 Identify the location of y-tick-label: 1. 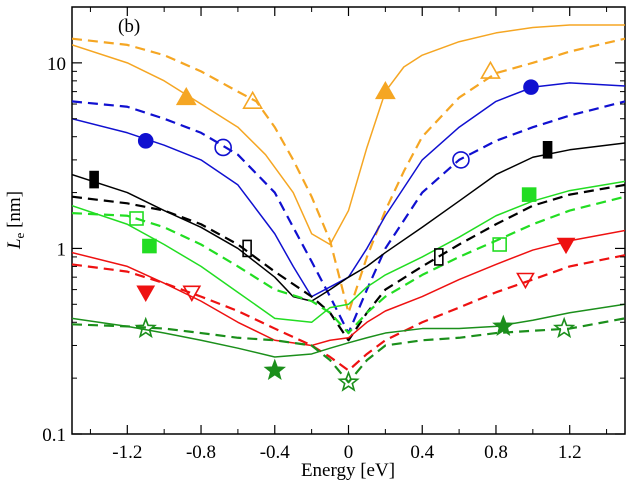
(62, 249).